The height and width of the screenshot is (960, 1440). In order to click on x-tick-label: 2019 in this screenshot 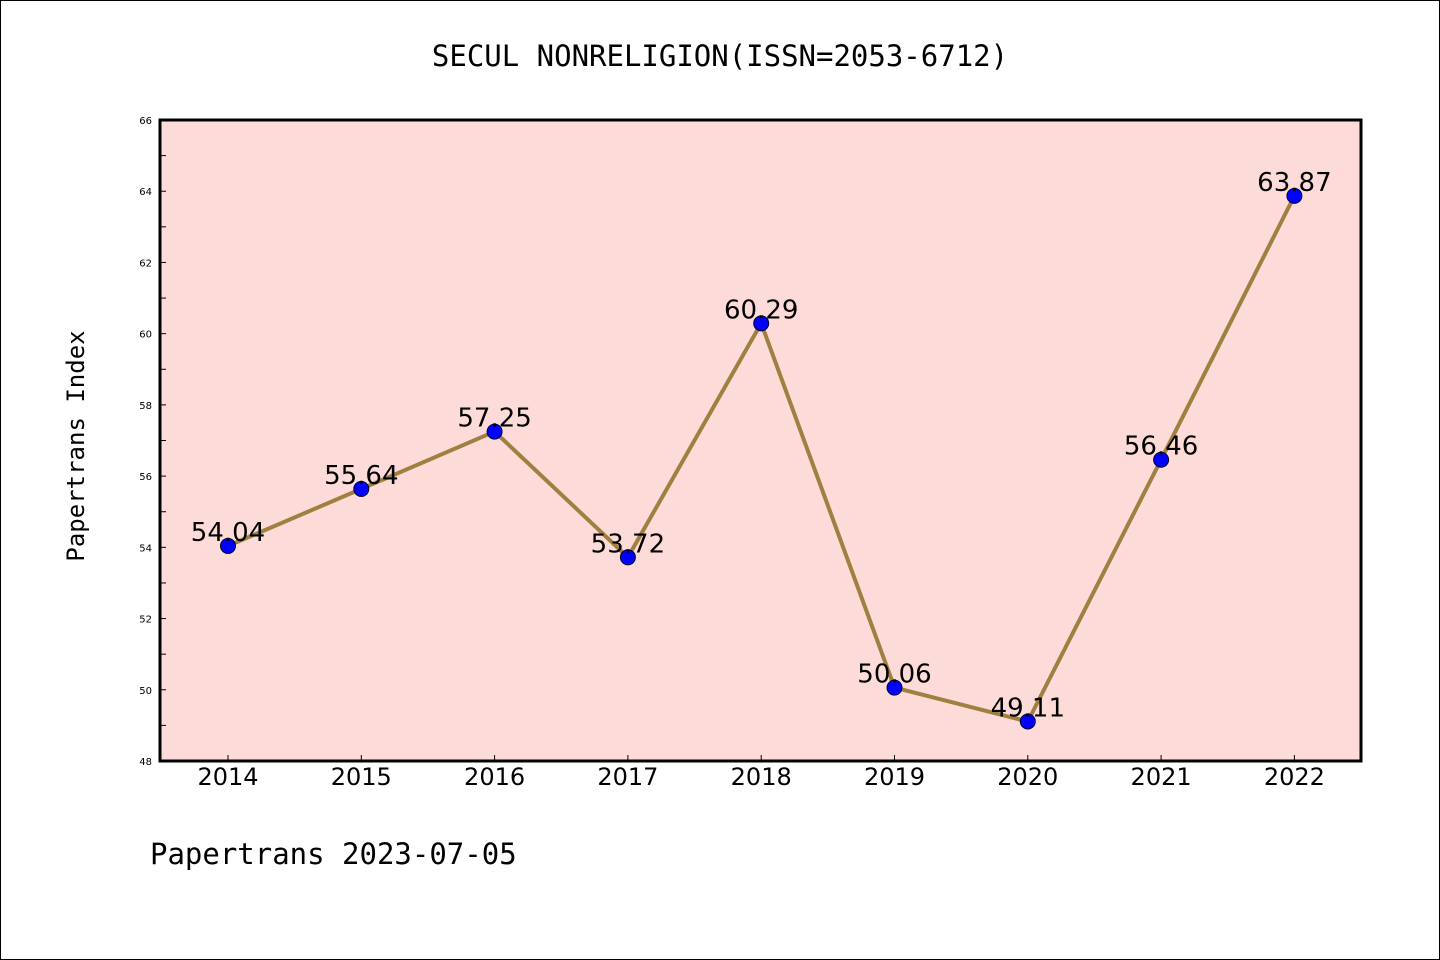, I will do `click(894, 777)`.